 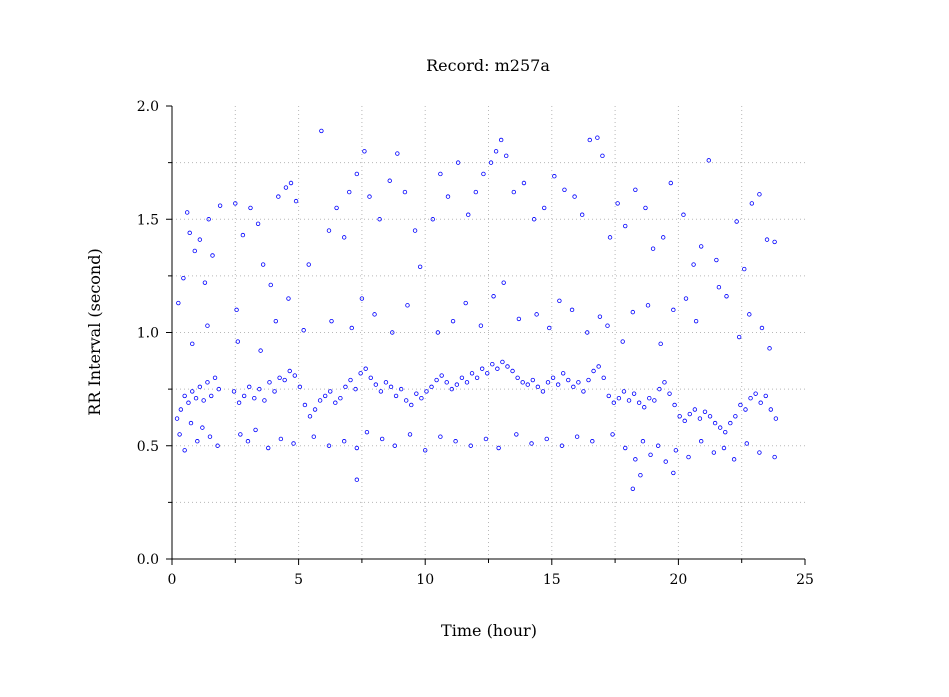 What do you see at coordinates (298, 580) in the screenshot?
I see `x-tick-label: 5` at bounding box center [298, 580].